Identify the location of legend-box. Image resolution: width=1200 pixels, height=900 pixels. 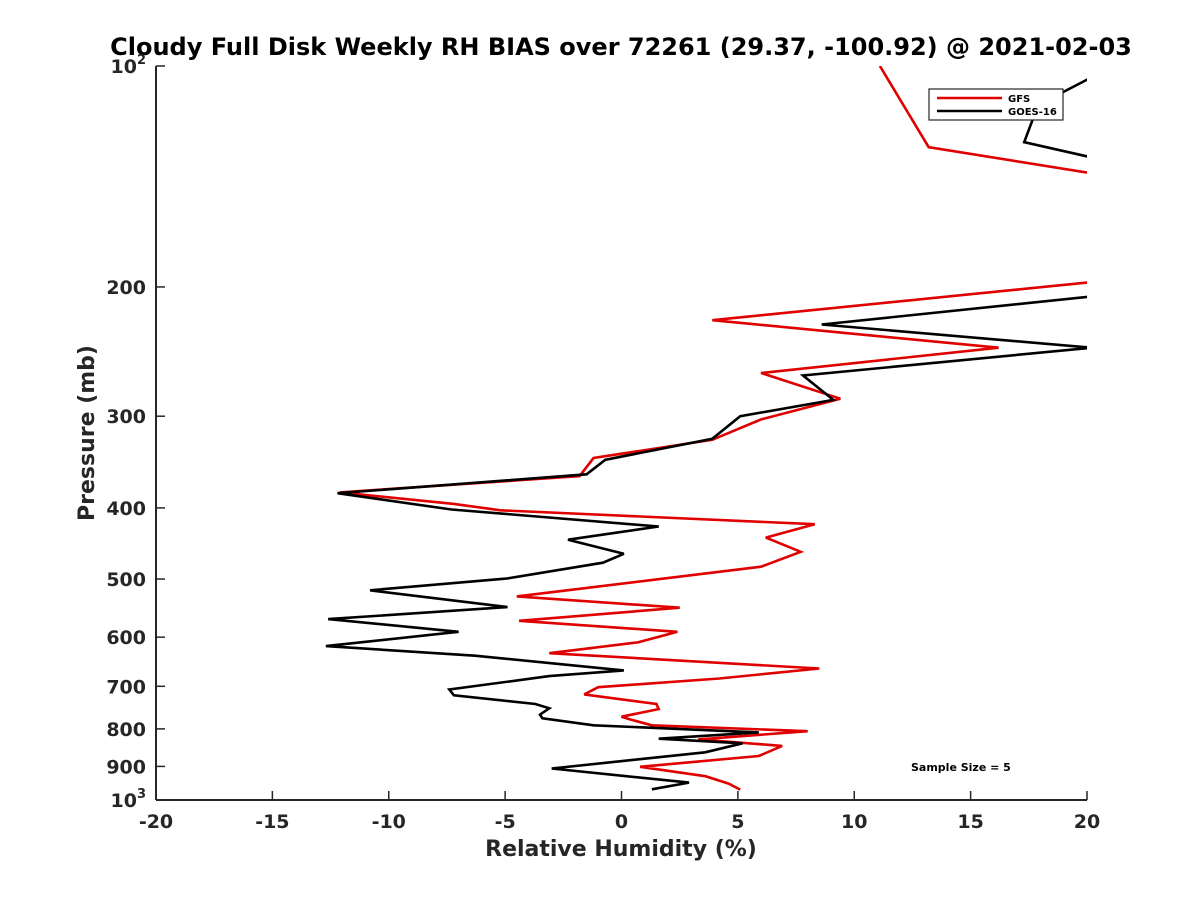
(996, 104).